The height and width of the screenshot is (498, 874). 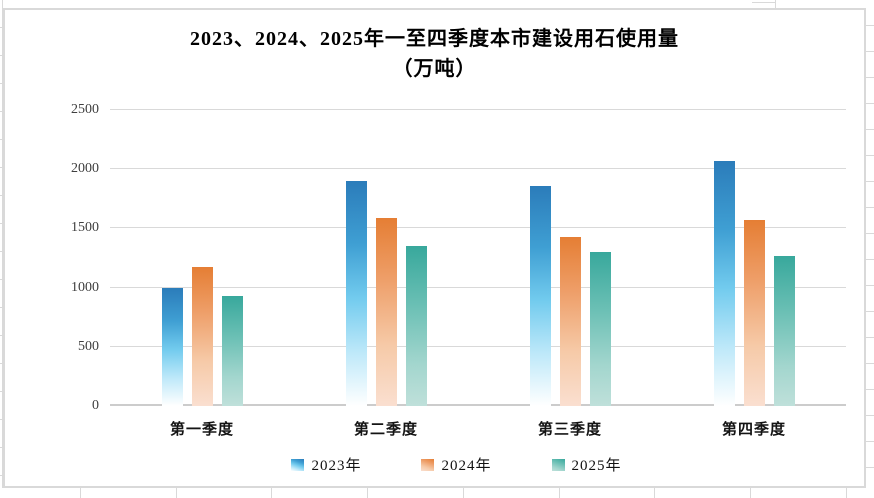 I want to click on sheet-gridlines-bottom, so click(x=437, y=493).